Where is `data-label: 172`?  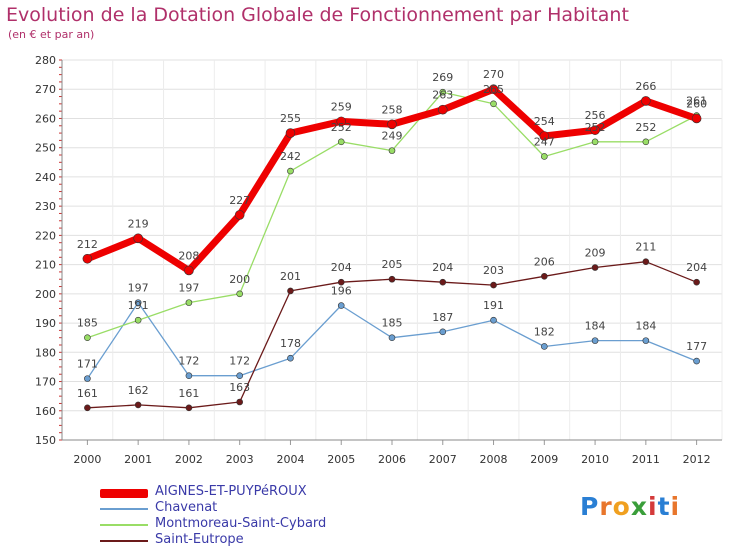
data-label: 172 is located at coordinates (239, 361).